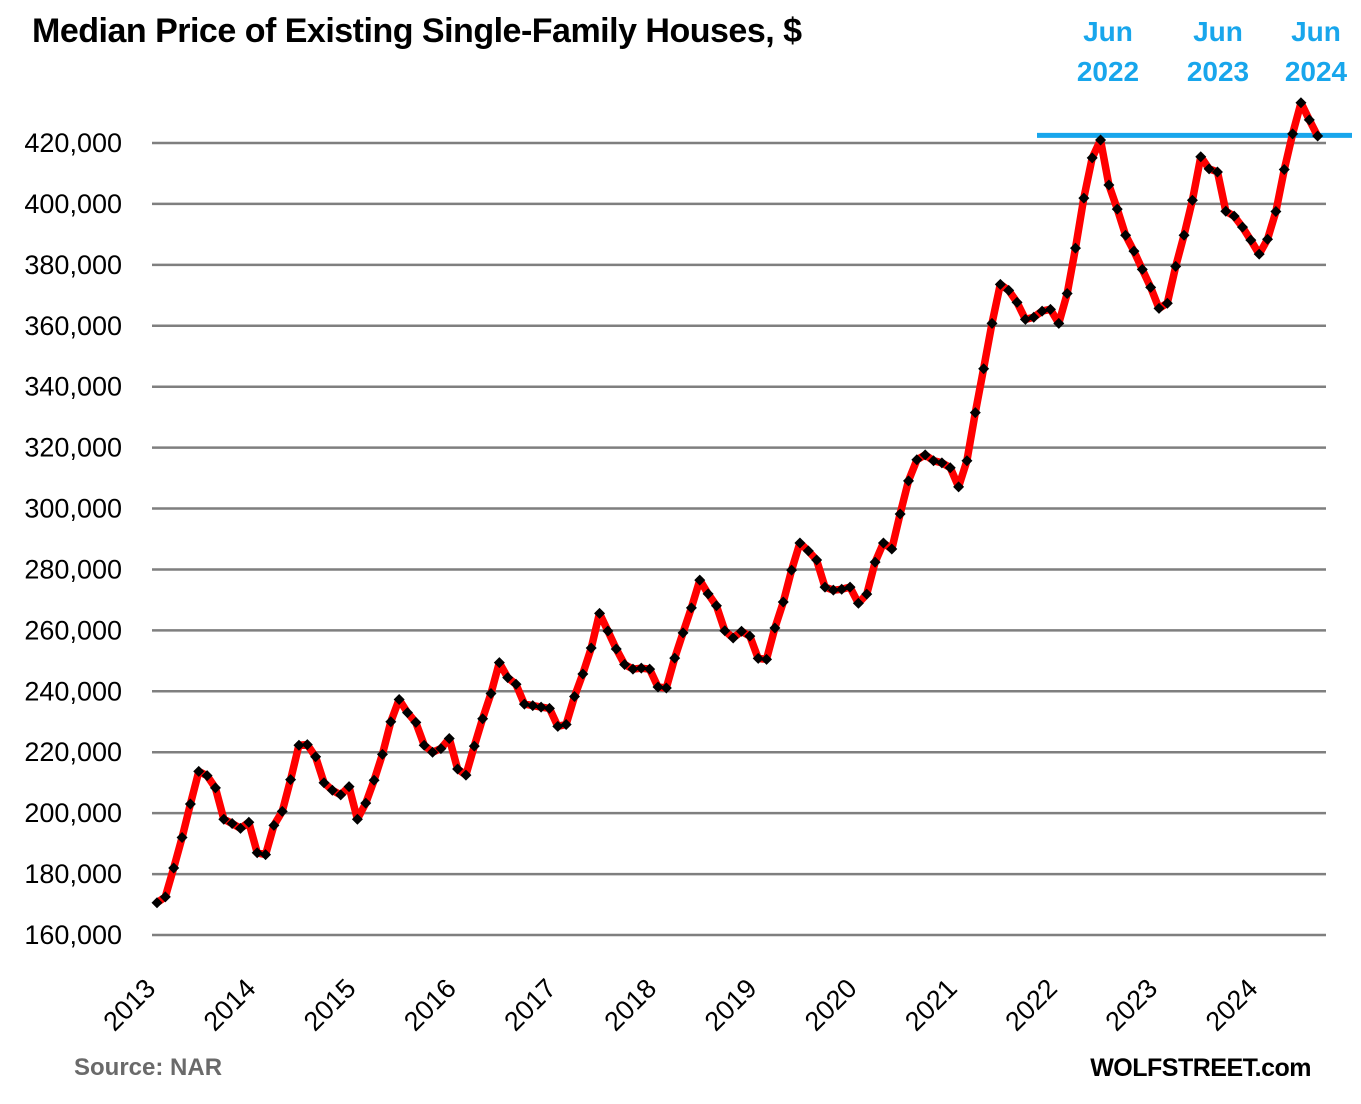 The image size is (1361, 1104). I want to click on x-tick-label: 2019, so click(731, 1005).